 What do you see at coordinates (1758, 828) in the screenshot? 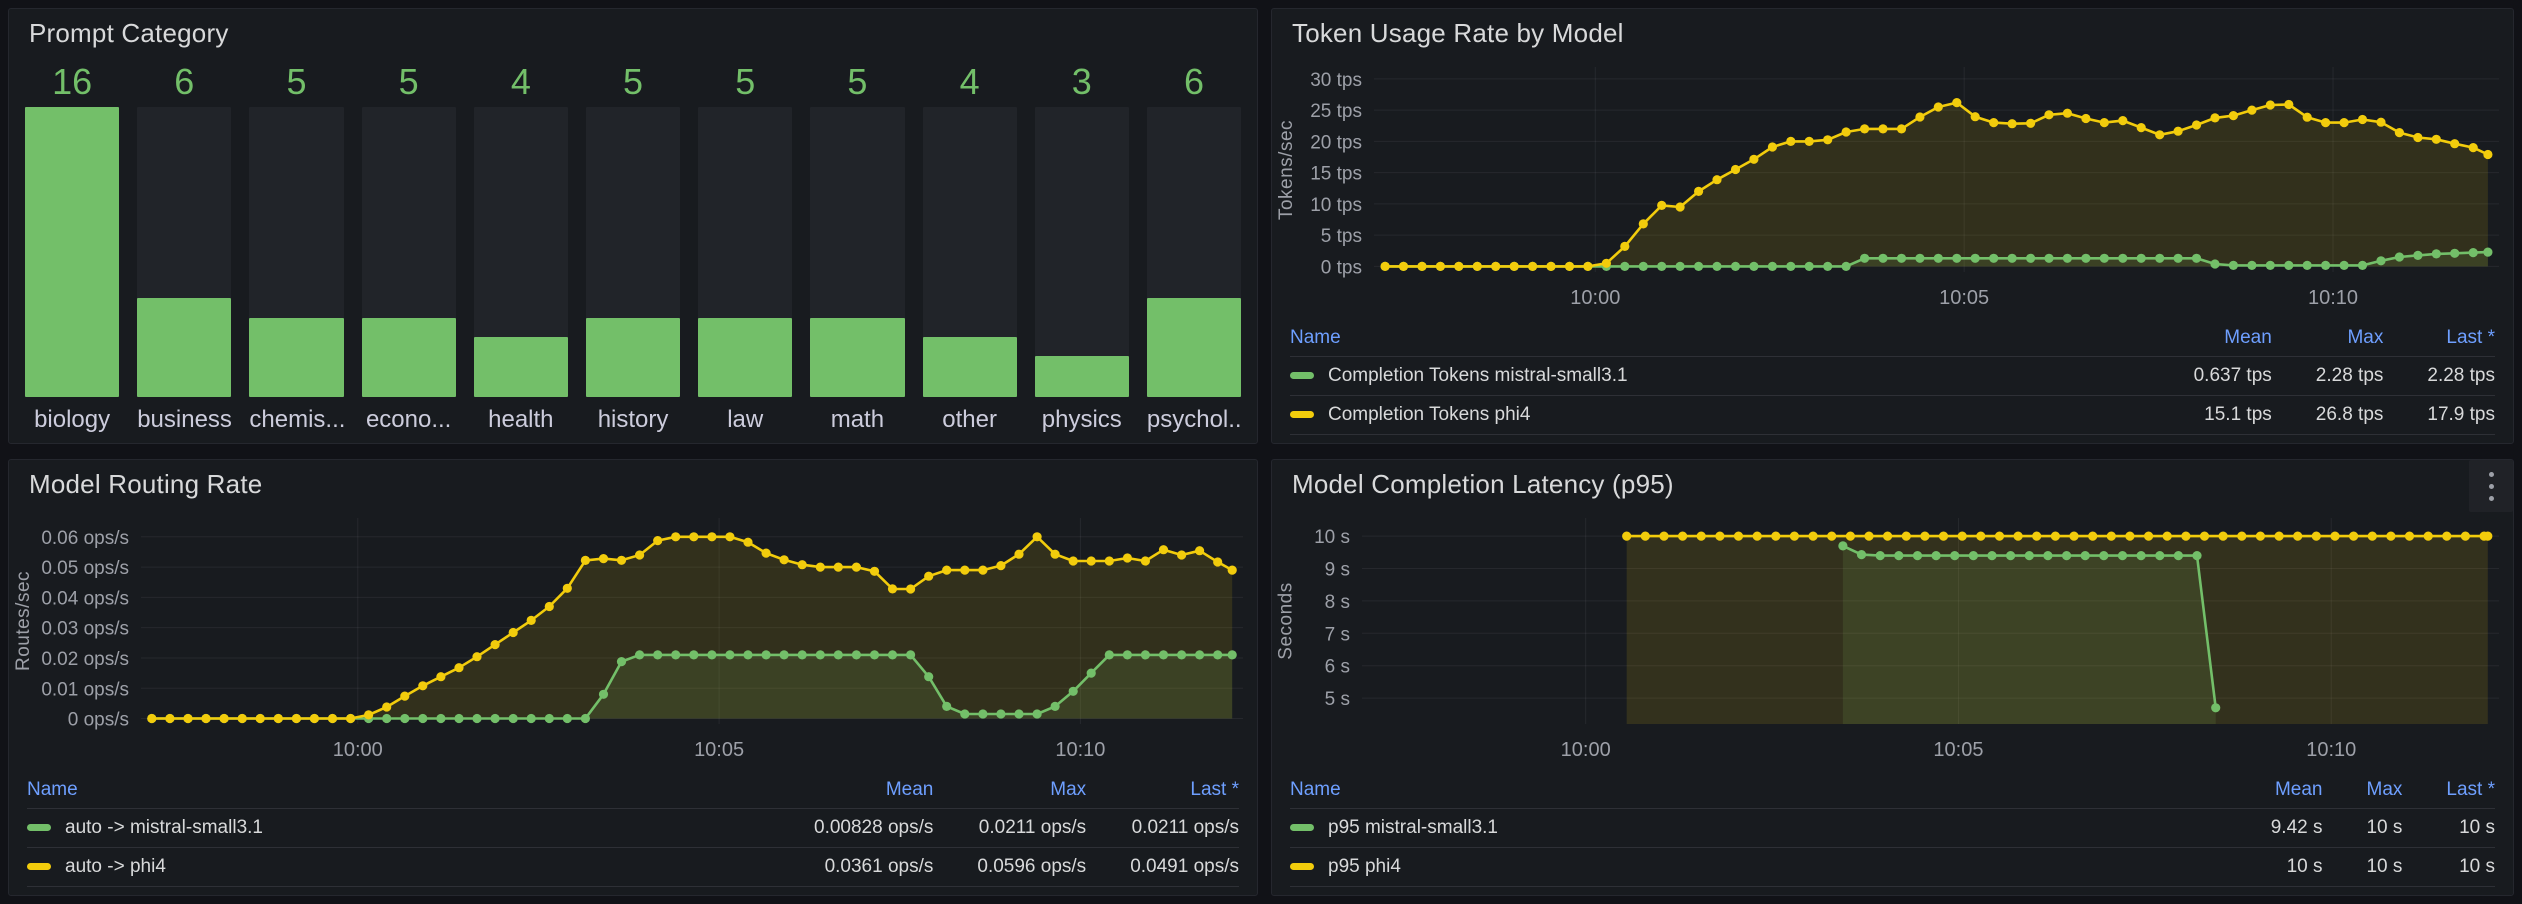
I see `legend-series-name: p95 mistral-small3.1` at bounding box center [1758, 828].